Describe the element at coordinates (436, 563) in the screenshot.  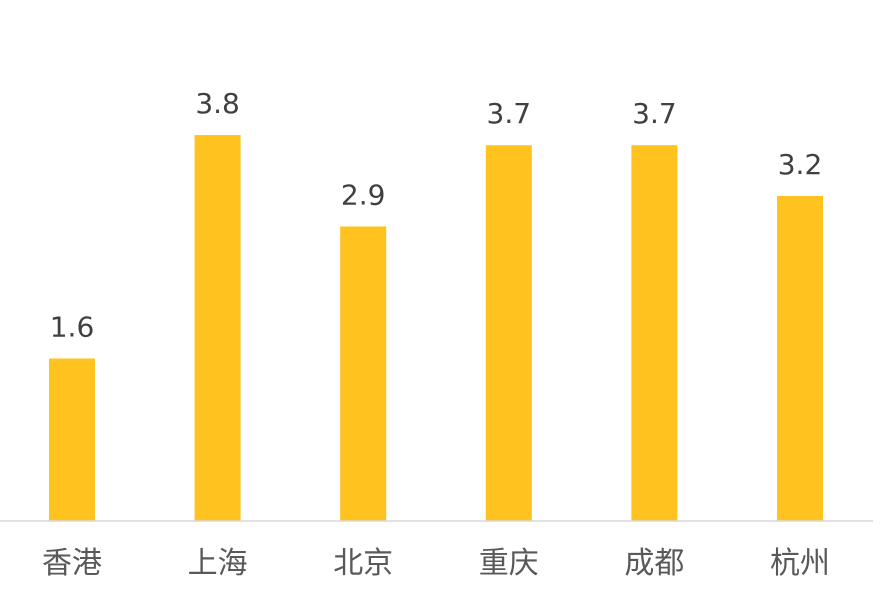
I see `category-labels: 香港 上海 北京 重庆 成都 杭州` at that location.